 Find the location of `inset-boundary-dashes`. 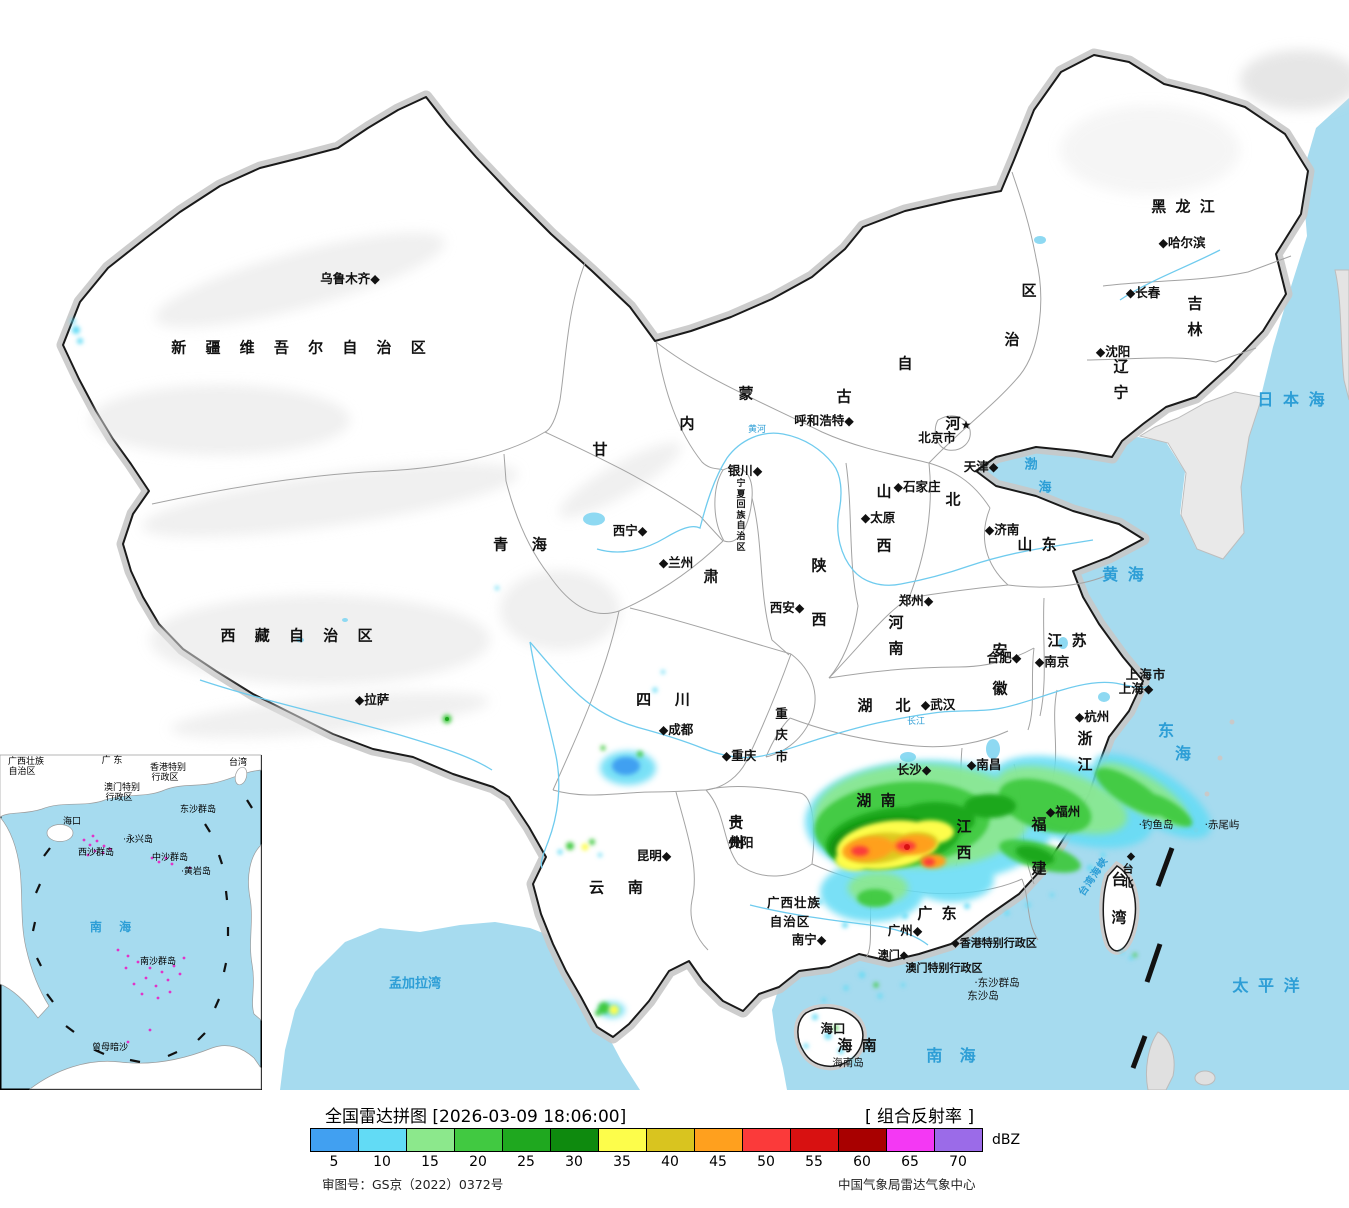

inset-boundary-dashes is located at coordinates (142, 931).